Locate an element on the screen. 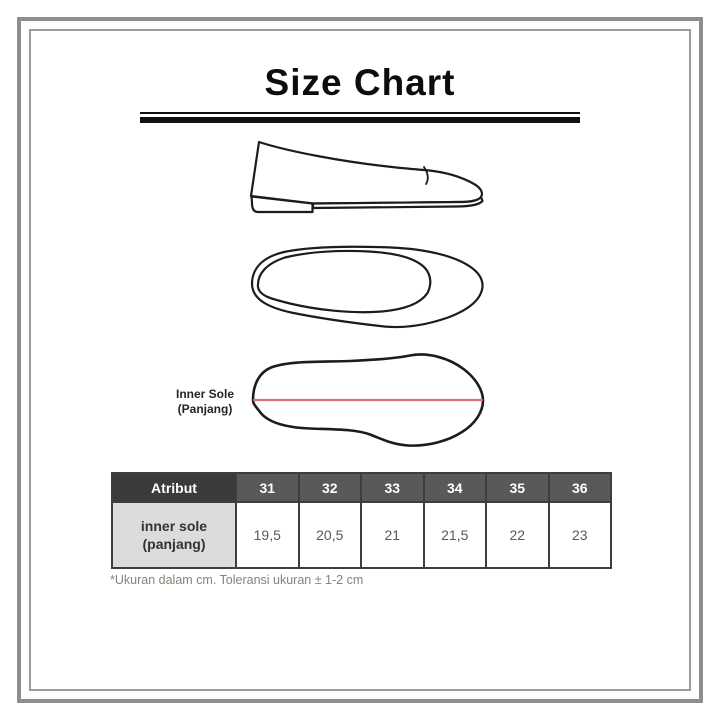  size-table-header-row: Atribut 31 32 33 34 35 36 is located at coordinates (361, 488).